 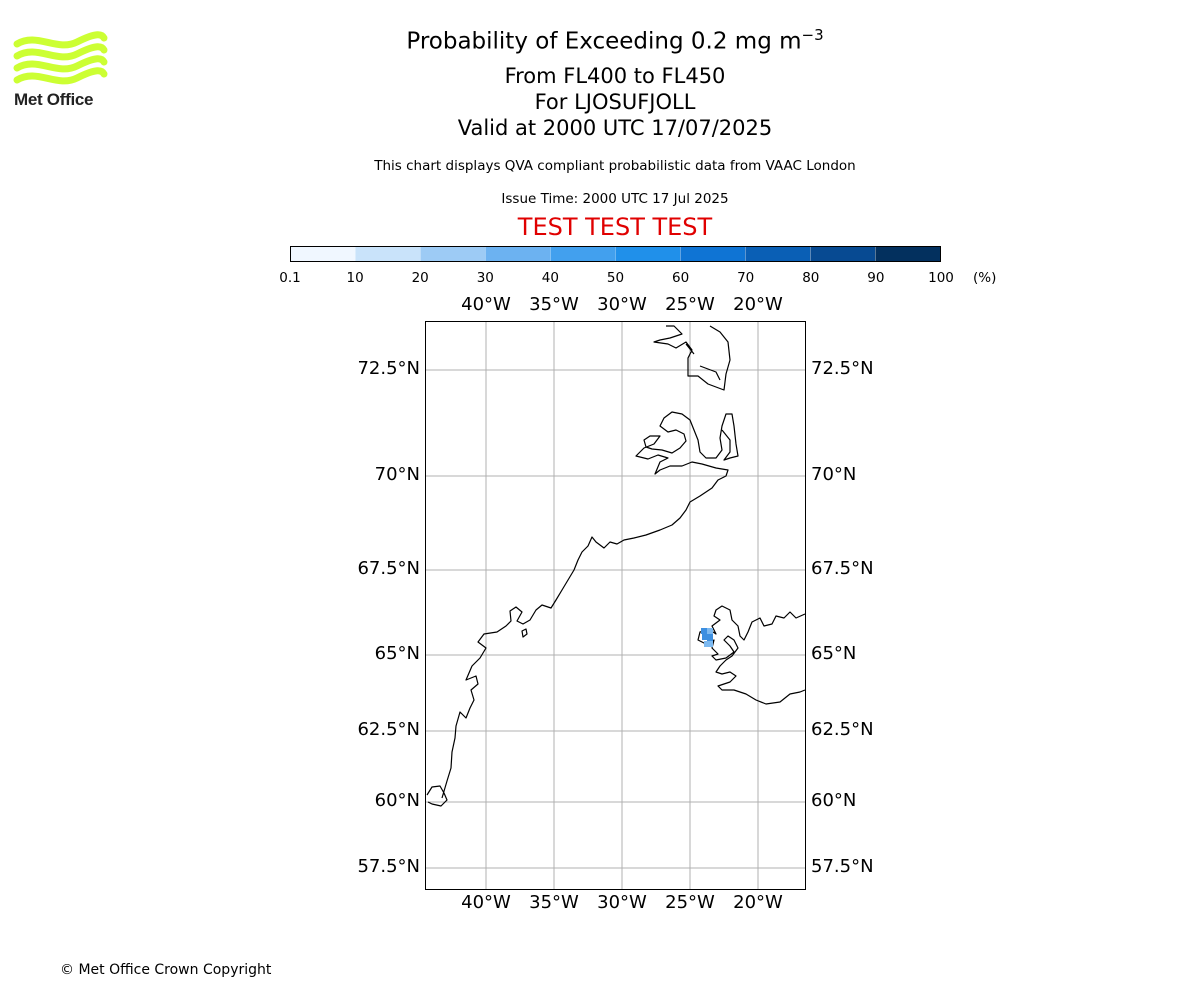 What do you see at coordinates (615, 76) in the screenshot?
I see `flight-level-range: From FL400 to FL450` at bounding box center [615, 76].